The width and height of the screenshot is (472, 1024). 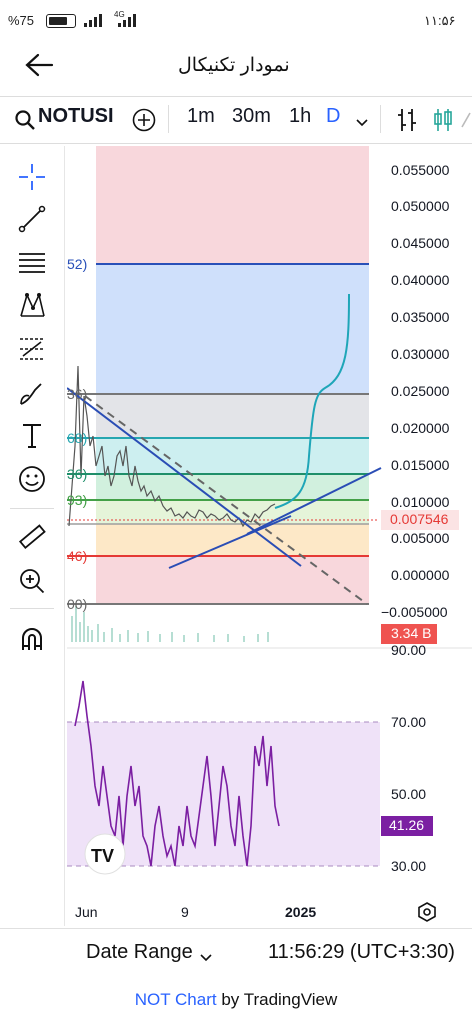 I want to click on network-type: 4G, so click(x=119, y=14).